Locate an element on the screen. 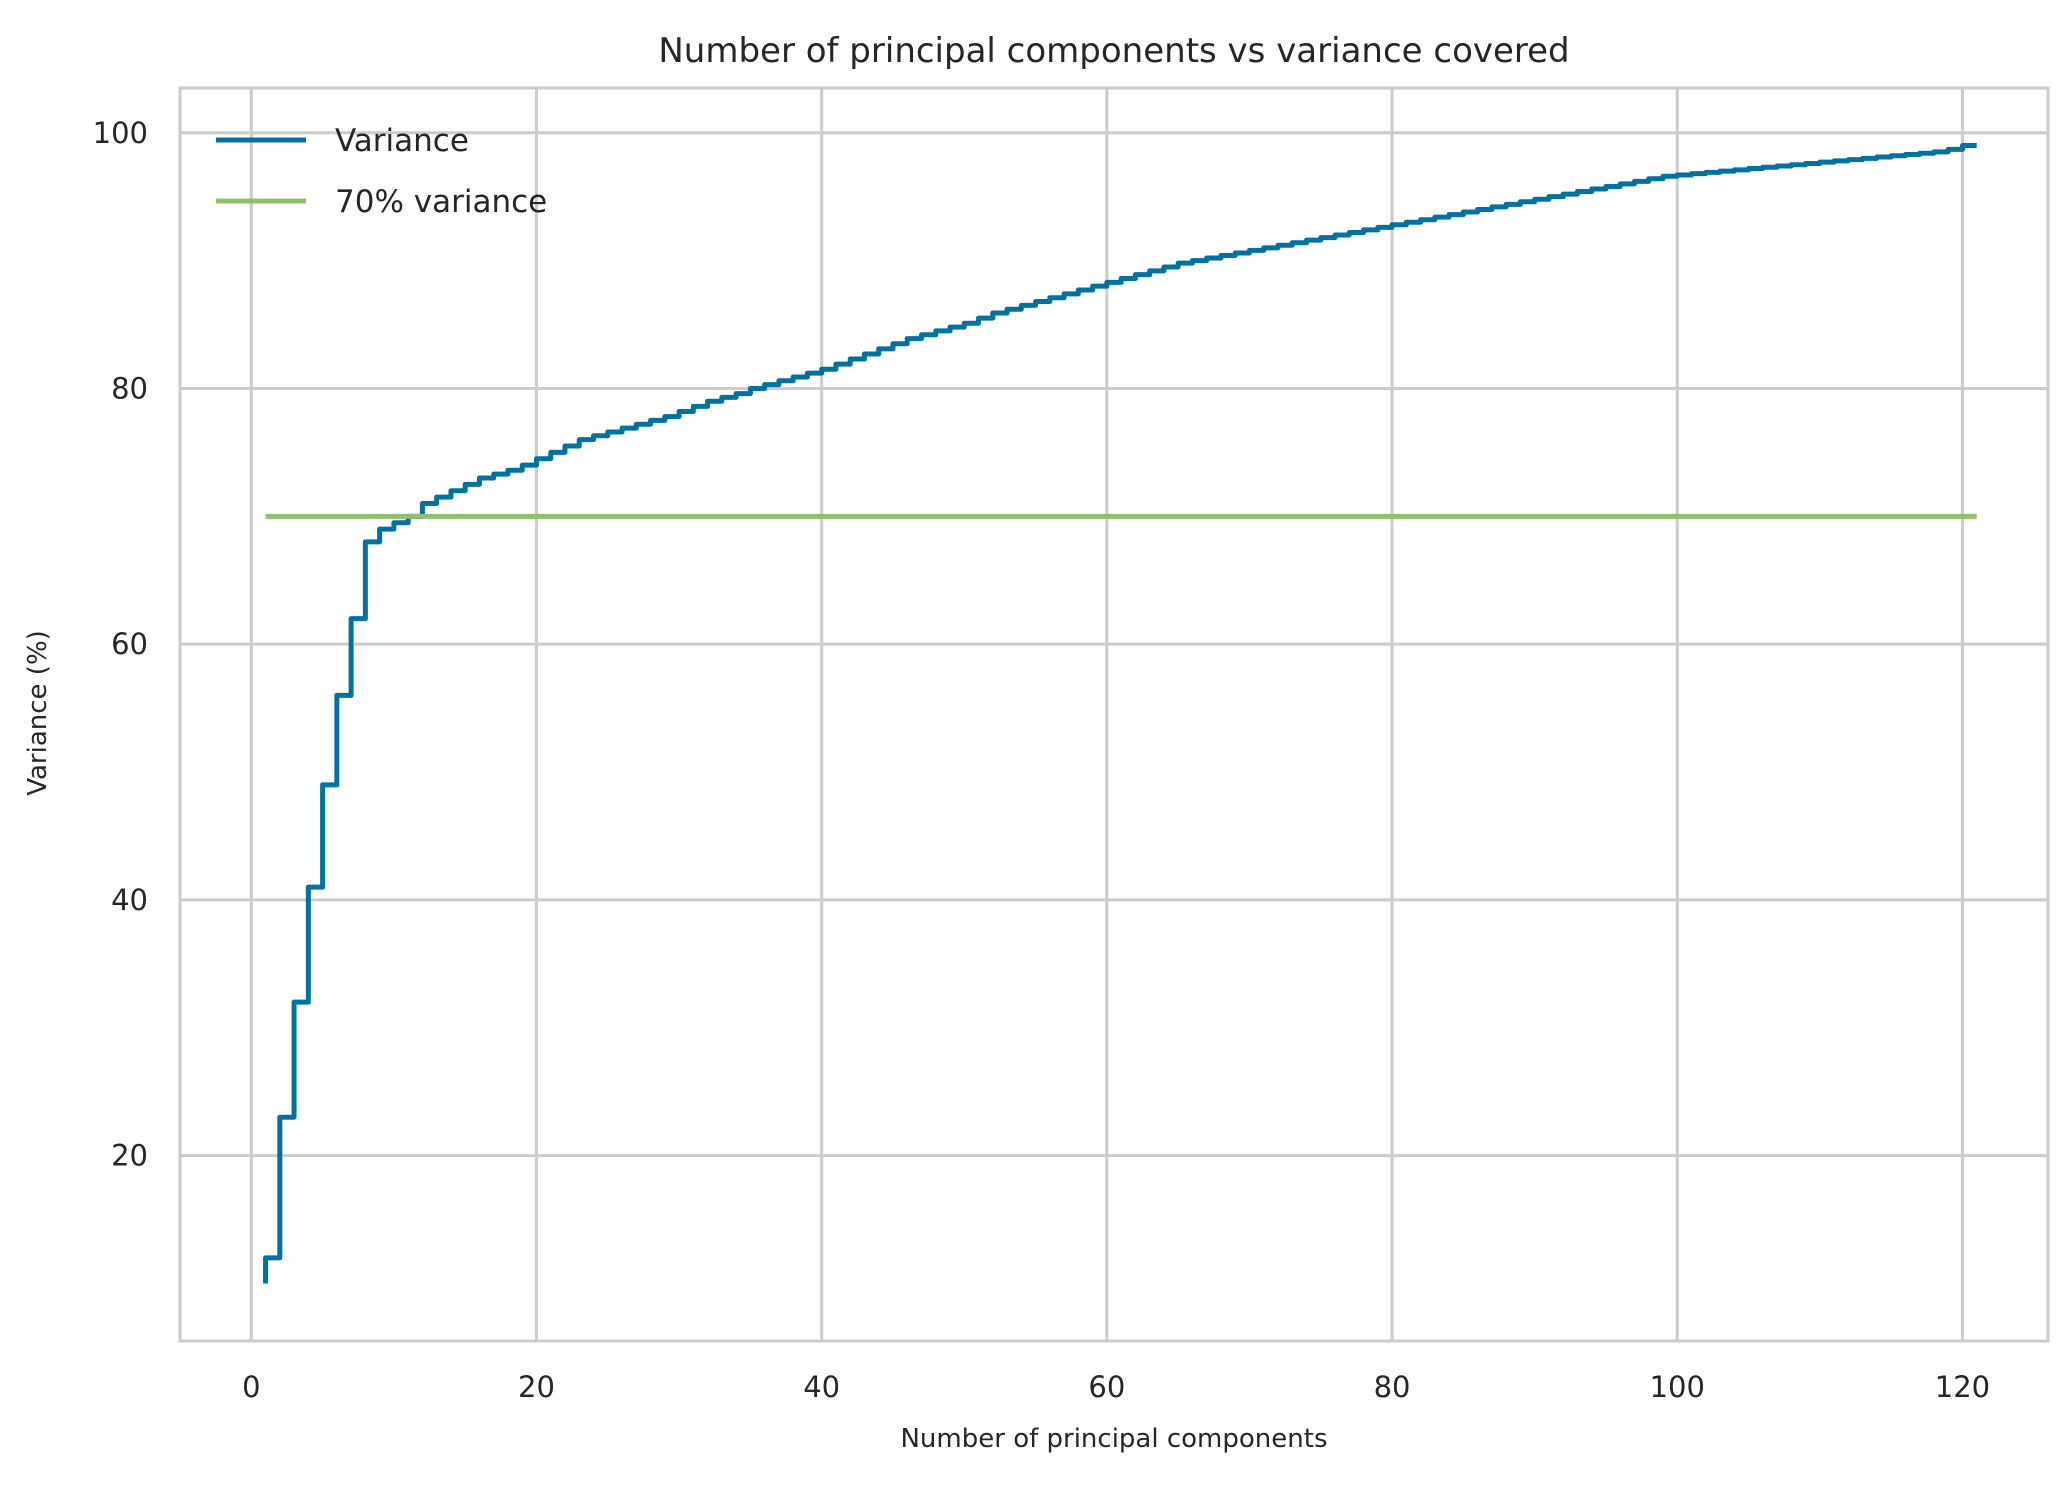  y-tick-labels: 20 40 60 80 100 is located at coordinates (120, 644).